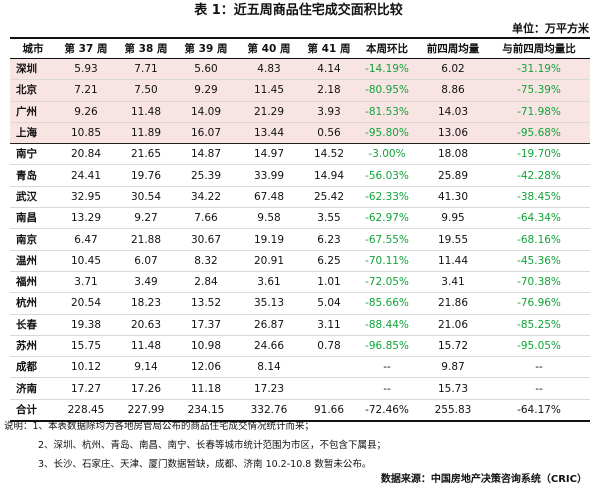 The image size is (597, 492). I want to click on week-39-cell: 30.67, so click(206, 239).